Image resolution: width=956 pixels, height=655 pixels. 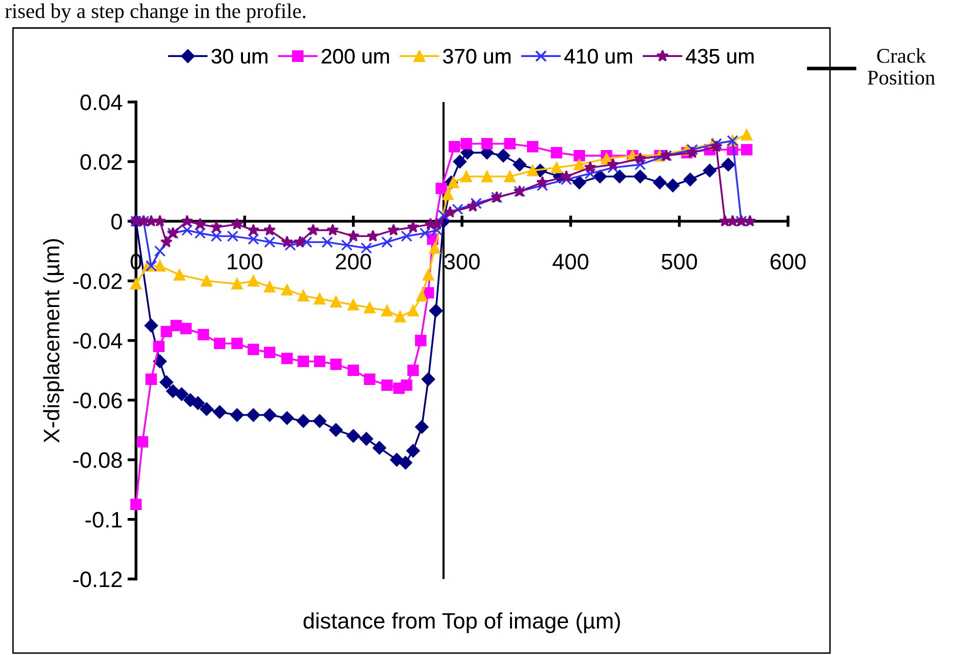 I want to click on x-tick-label: 600, so click(x=788, y=262).